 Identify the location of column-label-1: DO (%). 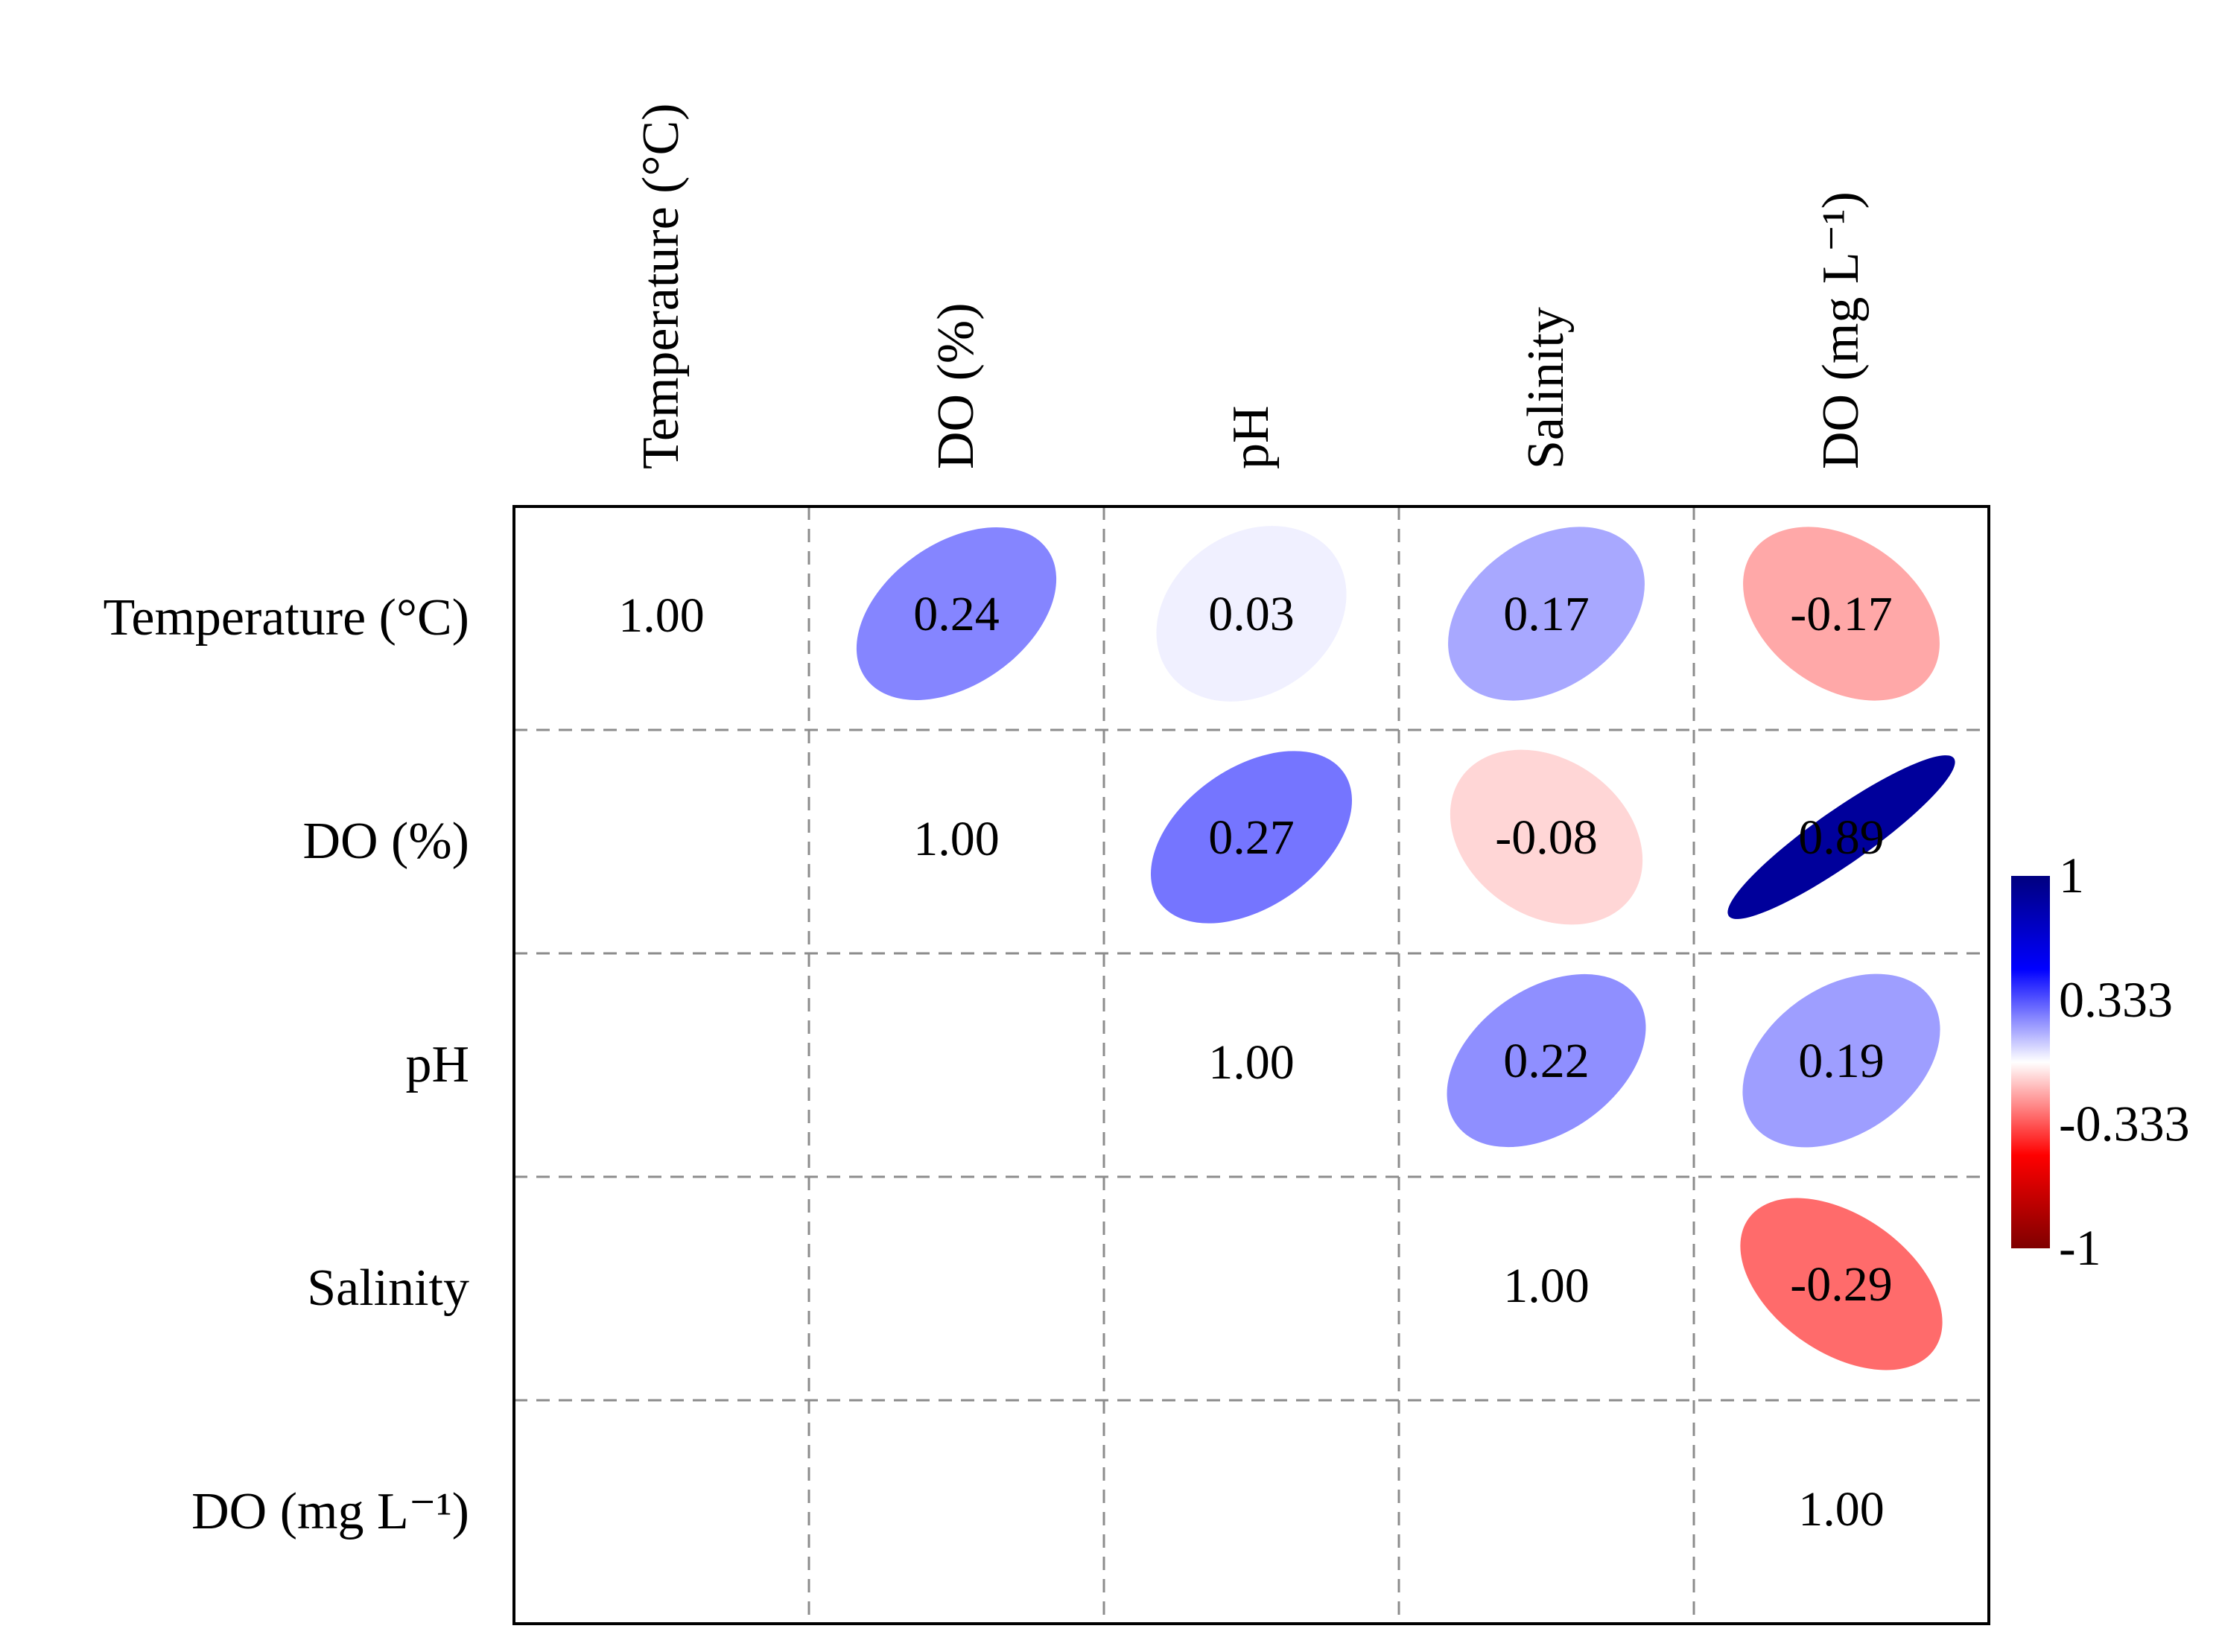
(956, 385).